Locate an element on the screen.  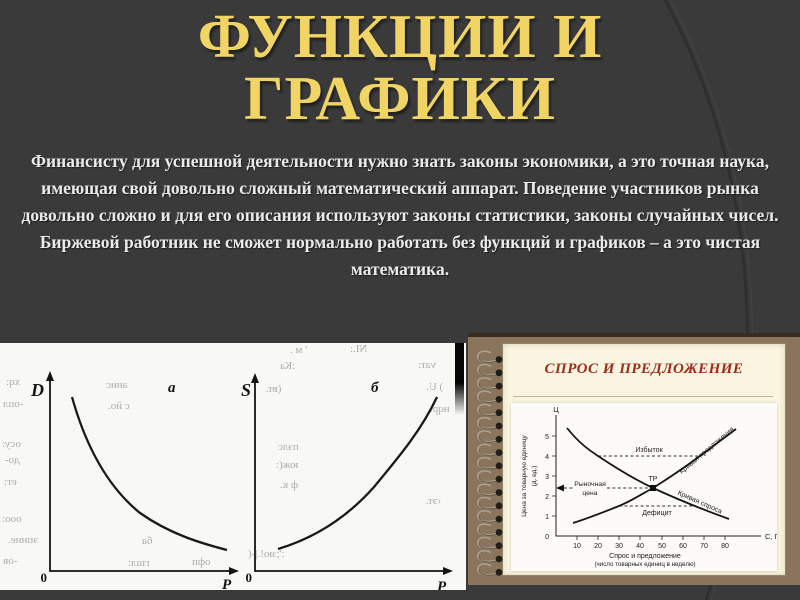
bleedthrough-text: :';зю!.|-( is located at coordinates (266, 554).